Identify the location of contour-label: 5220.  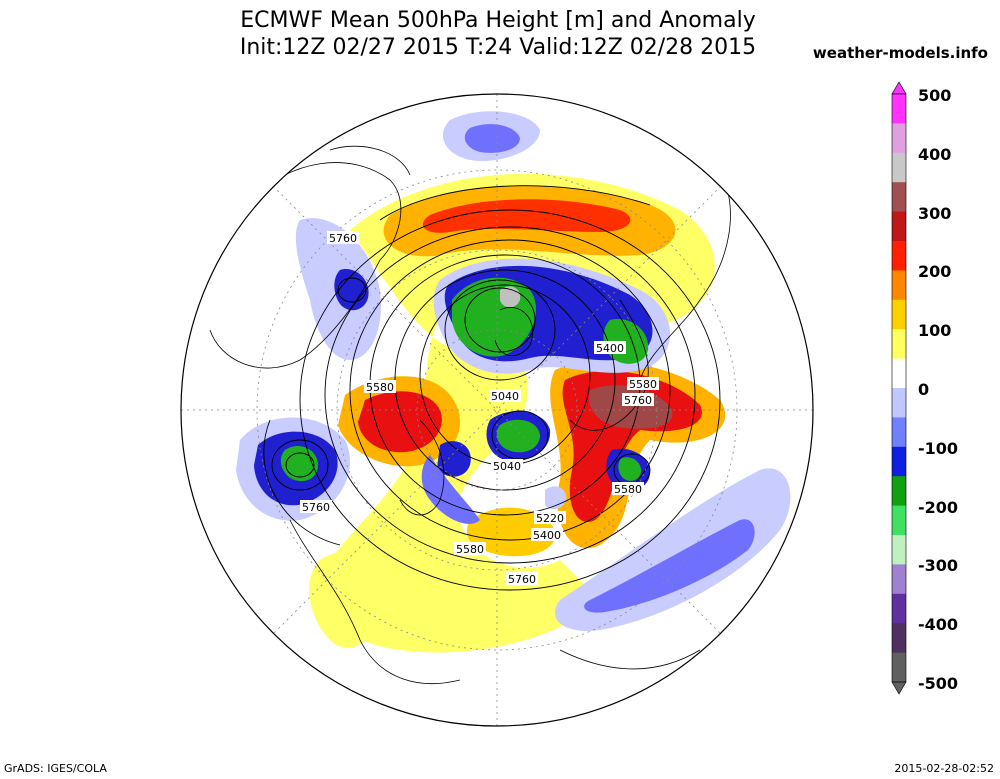
(550, 518).